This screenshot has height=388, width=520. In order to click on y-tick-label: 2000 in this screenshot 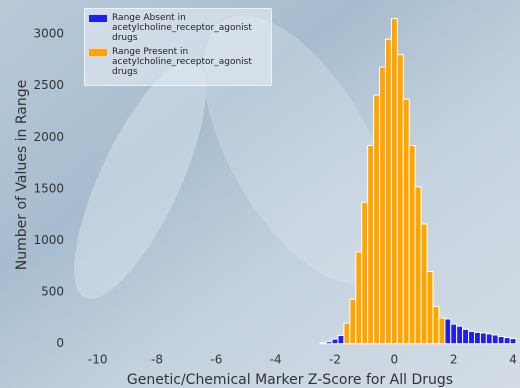, I will do `click(48, 137)`.